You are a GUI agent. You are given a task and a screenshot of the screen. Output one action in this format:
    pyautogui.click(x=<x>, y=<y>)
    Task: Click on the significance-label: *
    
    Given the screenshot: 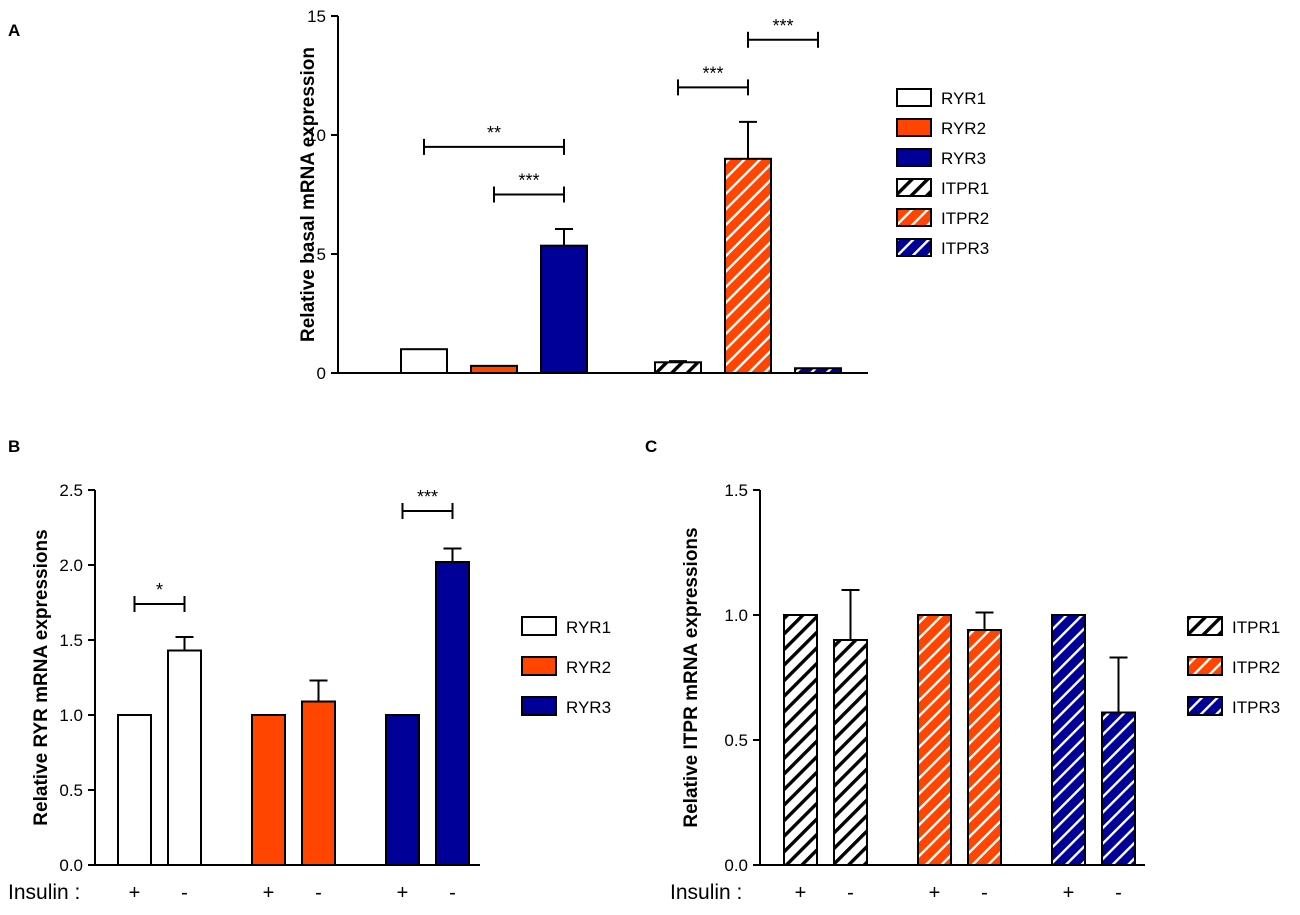 What is the action you would take?
    pyautogui.click(x=159, y=590)
    